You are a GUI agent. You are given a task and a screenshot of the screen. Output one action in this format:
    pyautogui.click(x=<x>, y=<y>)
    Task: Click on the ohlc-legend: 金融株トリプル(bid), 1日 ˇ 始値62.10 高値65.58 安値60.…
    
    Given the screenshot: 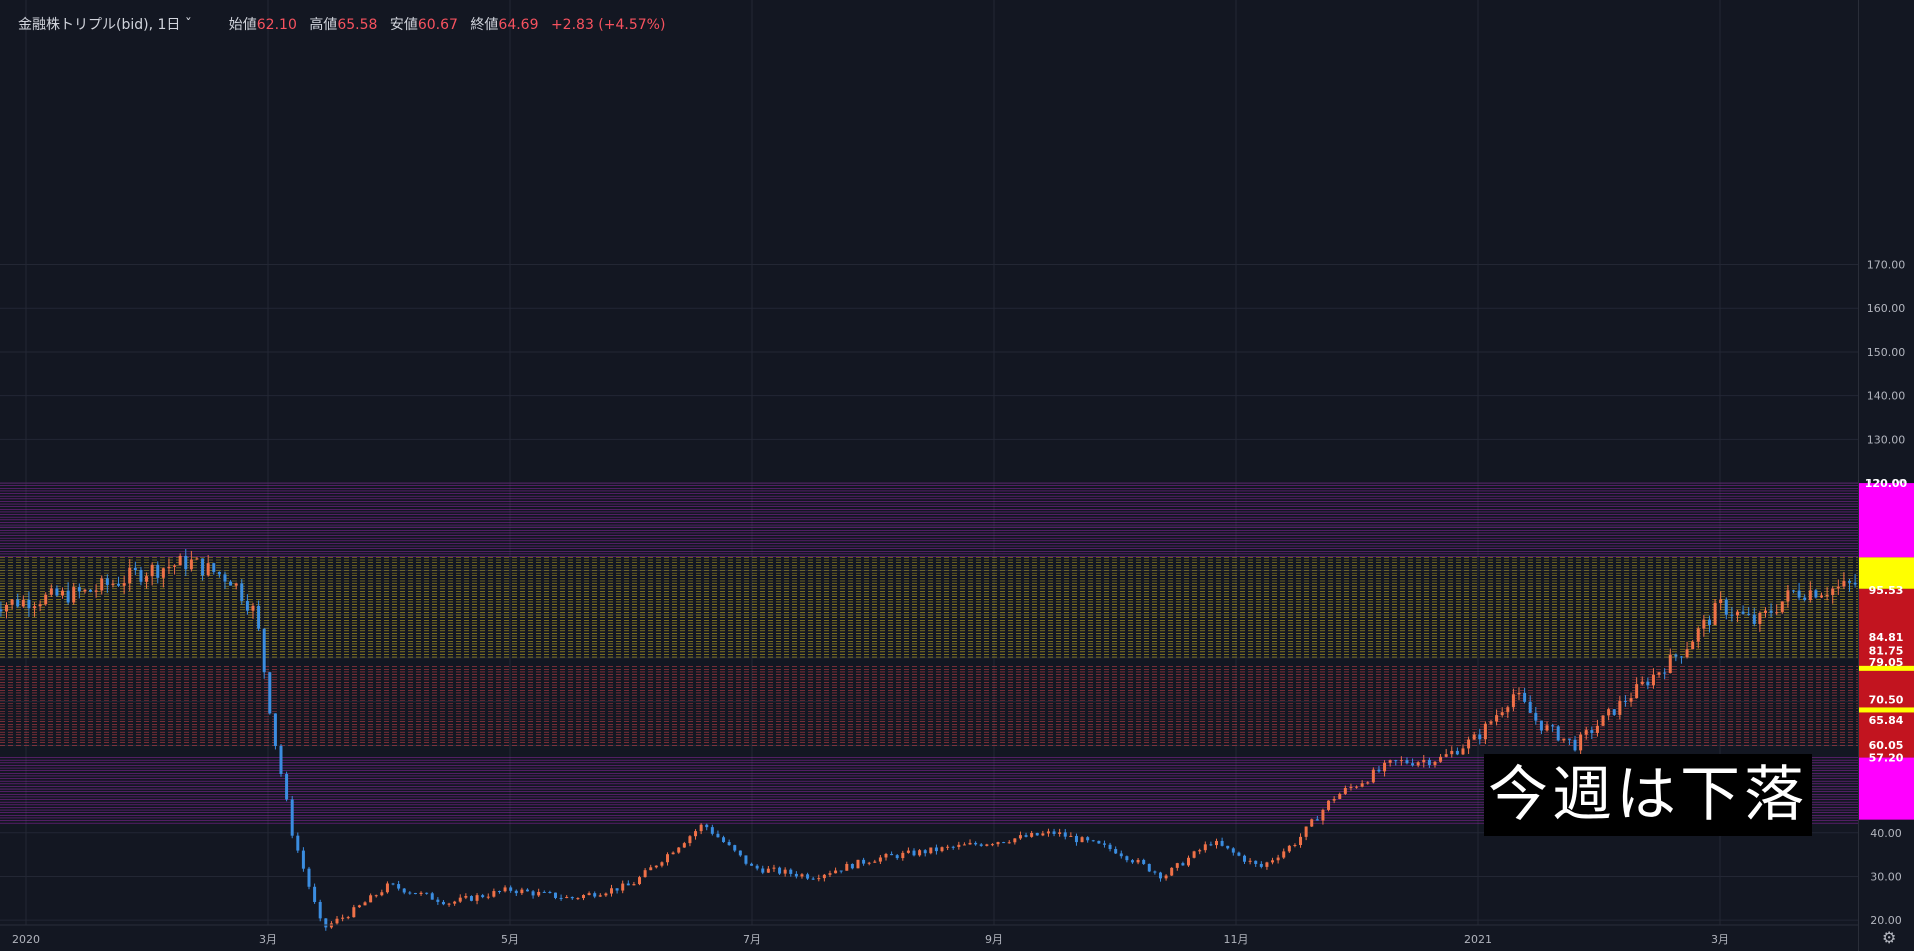 What is the action you would take?
    pyautogui.click(x=341, y=24)
    